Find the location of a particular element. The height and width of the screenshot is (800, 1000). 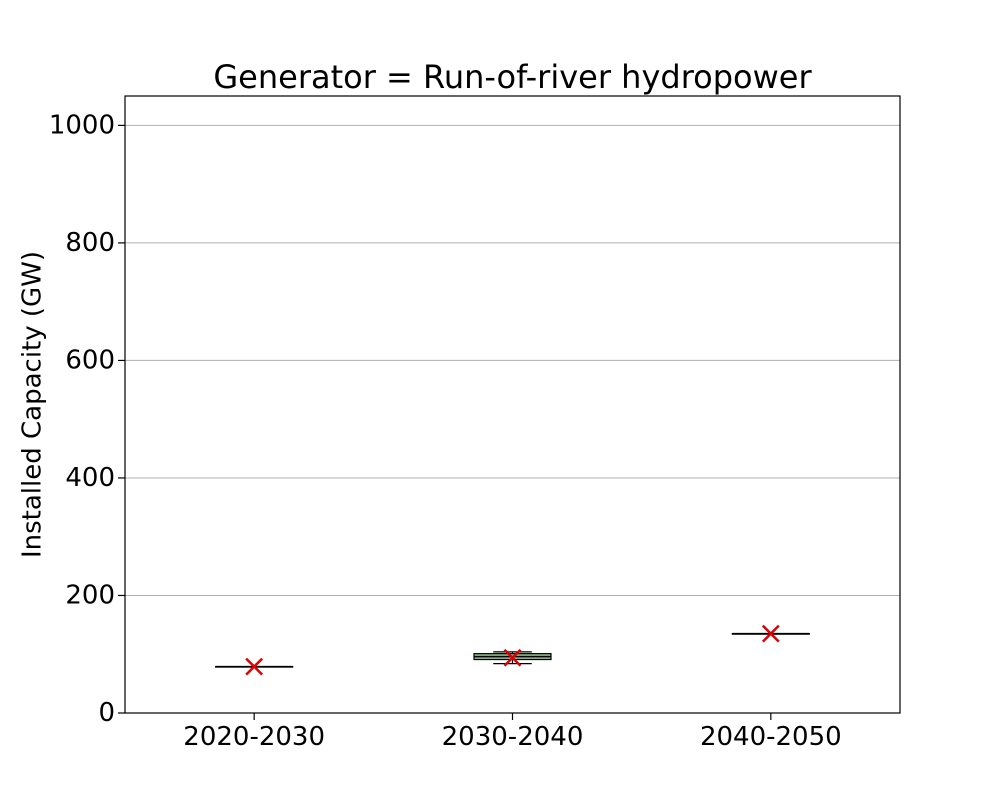

y-tick-label: 400 is located at coordinates (90, 478).